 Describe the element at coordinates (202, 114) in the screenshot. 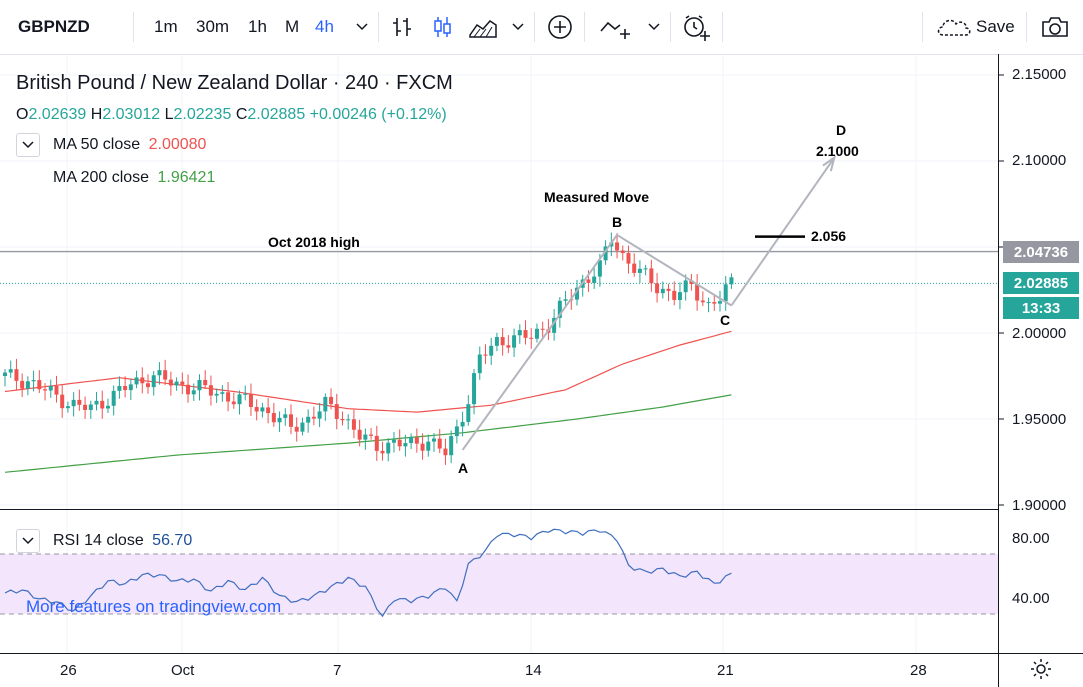

I see `ohlc-low: 2.02235` at that location.